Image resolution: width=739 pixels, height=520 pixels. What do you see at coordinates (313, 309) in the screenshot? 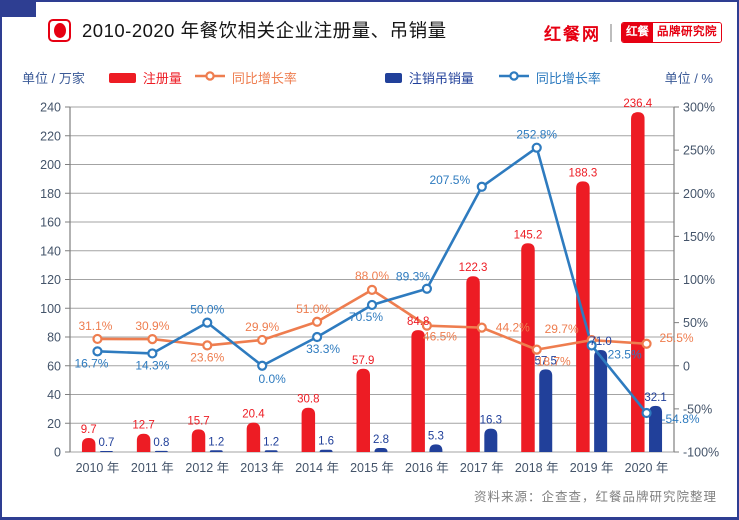
I see `svg-text: 51.0%` at bounding box center [313, 309].